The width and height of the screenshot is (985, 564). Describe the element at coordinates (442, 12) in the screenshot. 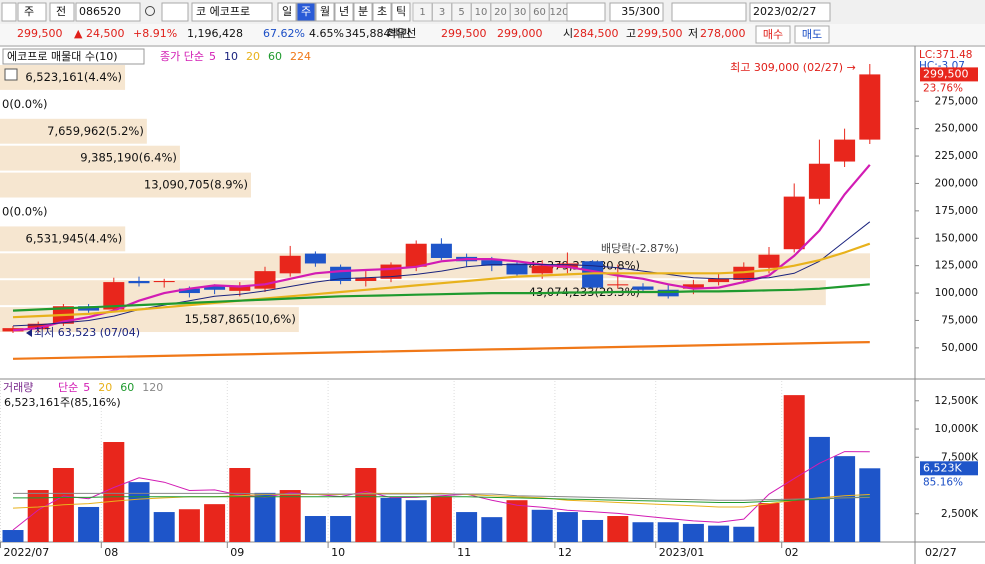

I see `interval: 3` at that location.